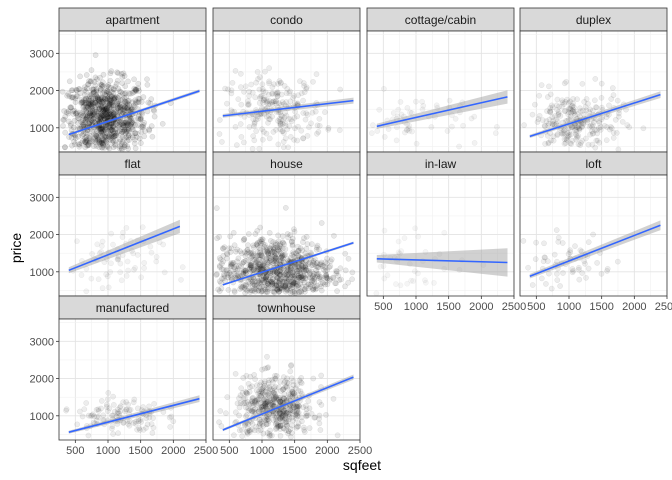  Describe the element at coordinates (42, 54) in the screenshot. I see `y-tick-label: 3000` at that location.